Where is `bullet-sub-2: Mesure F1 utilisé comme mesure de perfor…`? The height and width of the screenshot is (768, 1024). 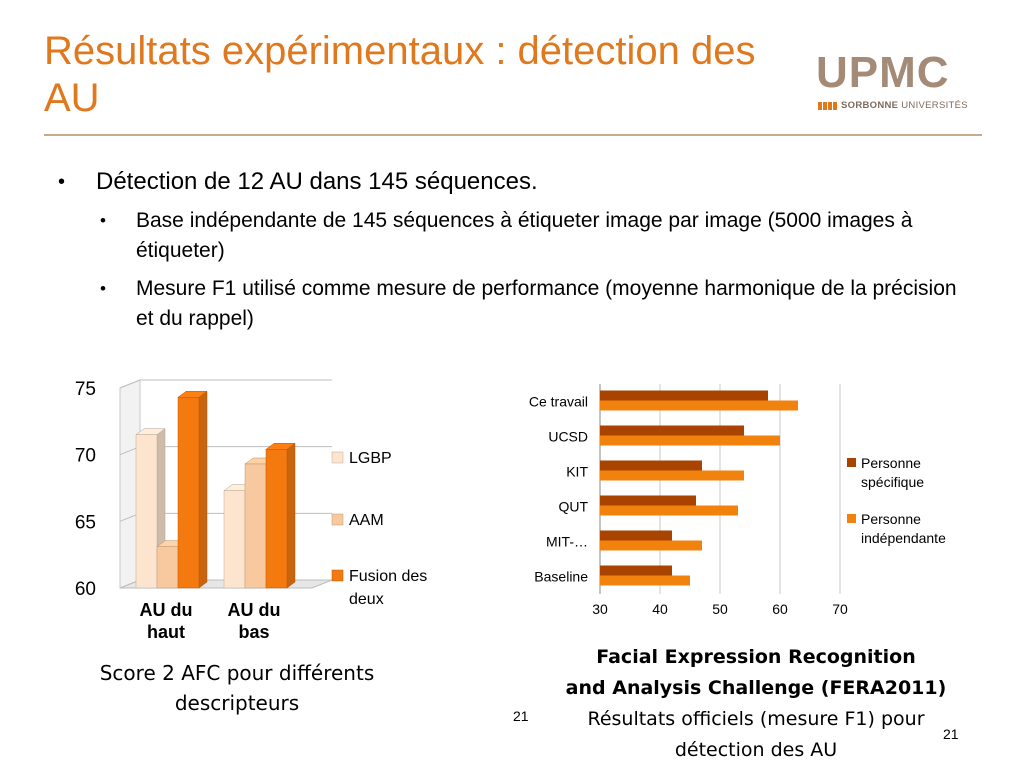
bullet-sub-2: Mesure F1 utilisé comme mesure de perfor… is located at coordinates (537, 304).